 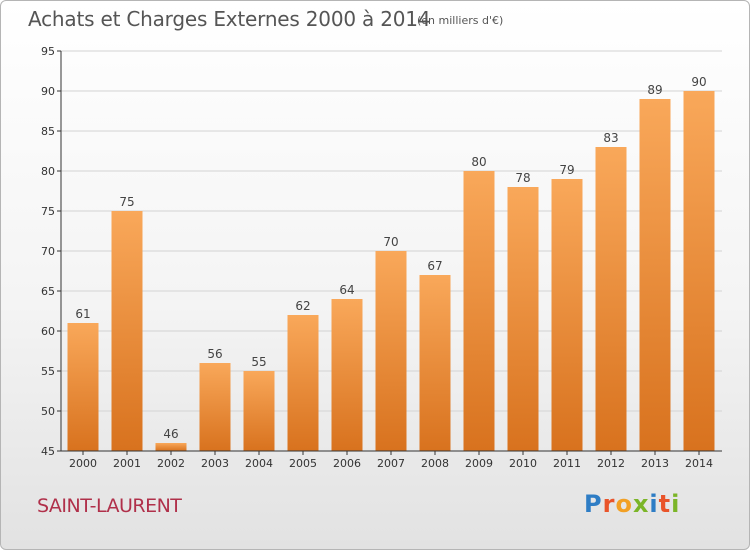 I want to click on y-tick-label: 85, so click(x=48, y=131).